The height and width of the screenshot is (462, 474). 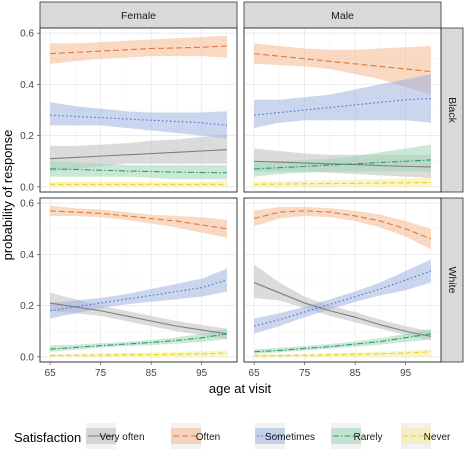 What do you see at coordinates (228, 370) in the screenshot?
I see `x-axis: 65 75 85 95 65 75 85 95` at bounding box center [228, 370].